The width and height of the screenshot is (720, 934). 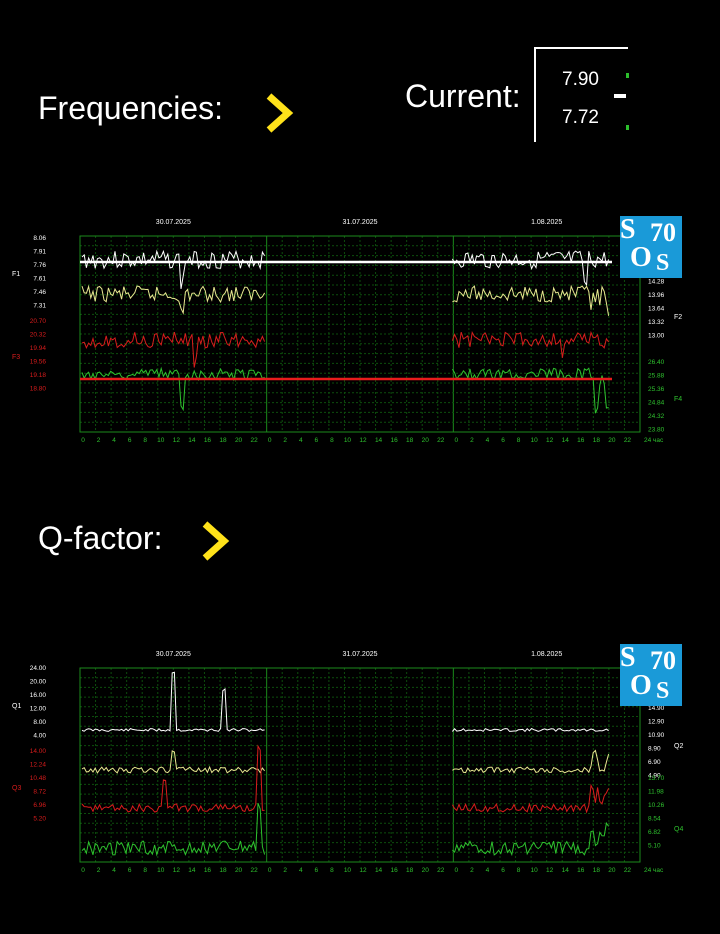 I want to click on sos70-logo: S 70 O S, so click(x=651, y=246).